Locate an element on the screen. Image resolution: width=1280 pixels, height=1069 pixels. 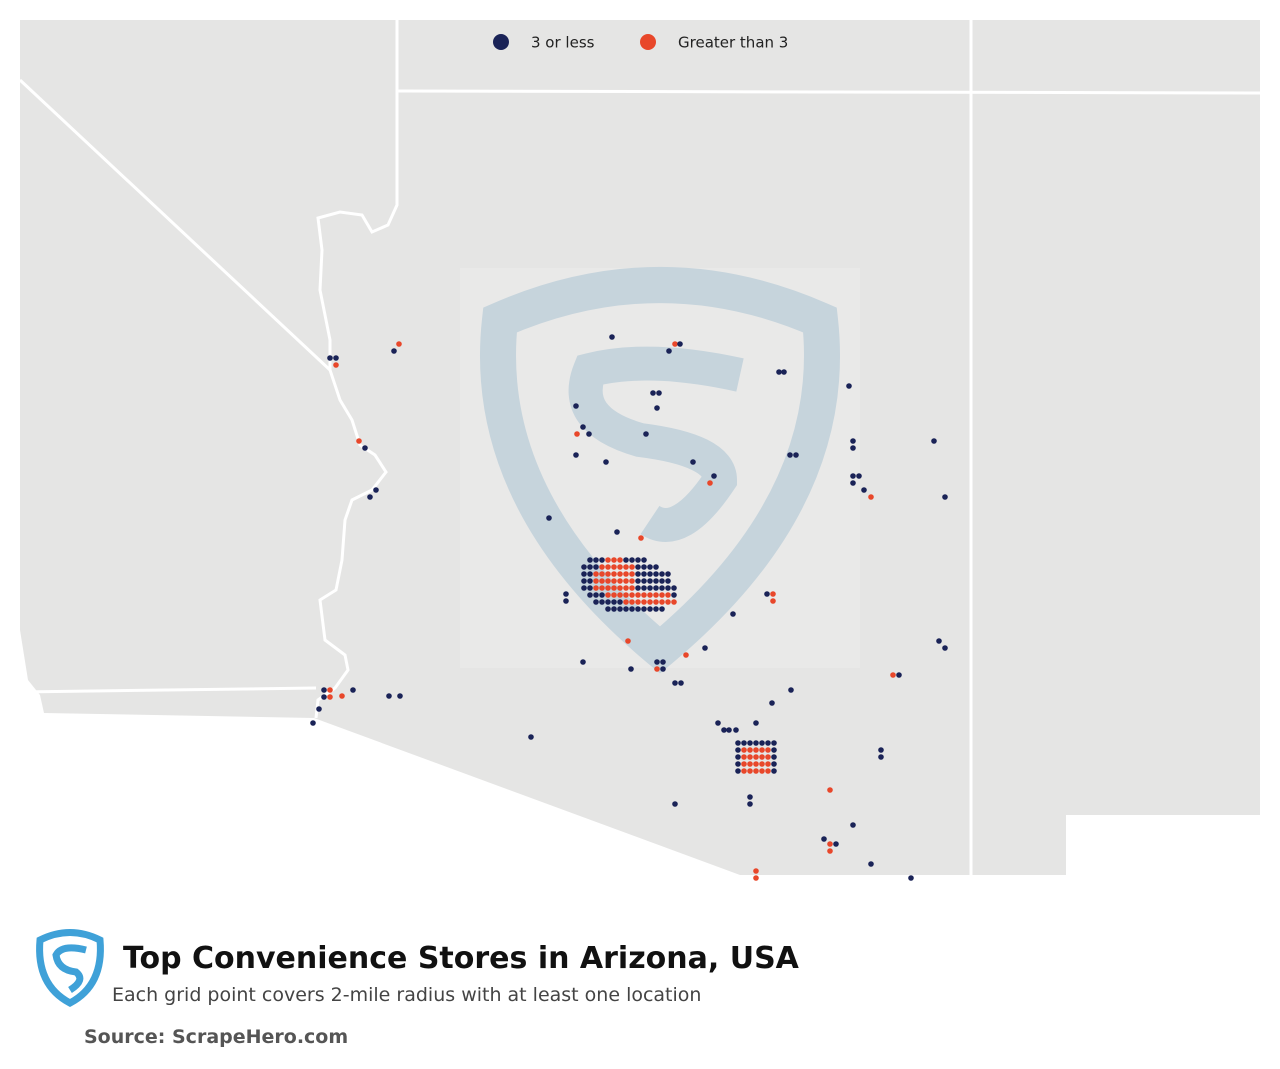
legend: 3 or less Greater than 3 is located at coordinates (640, 43).